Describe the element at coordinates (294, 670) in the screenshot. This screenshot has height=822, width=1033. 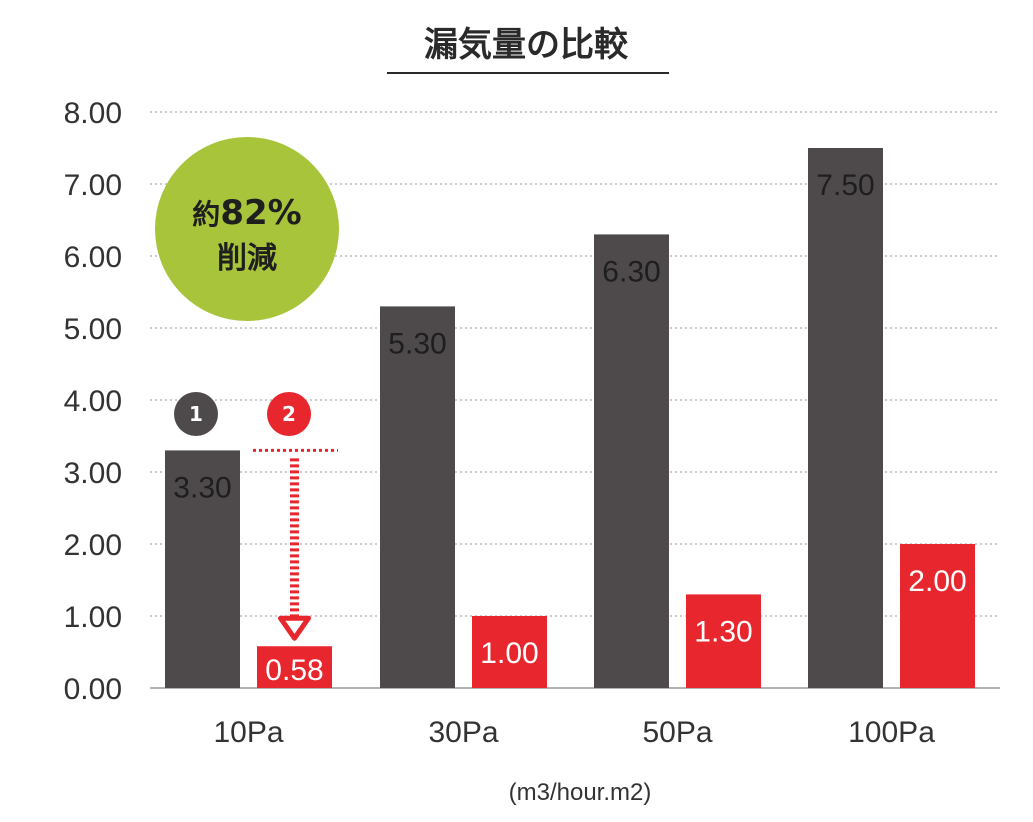
I see `data-label: 0.58` at that location.